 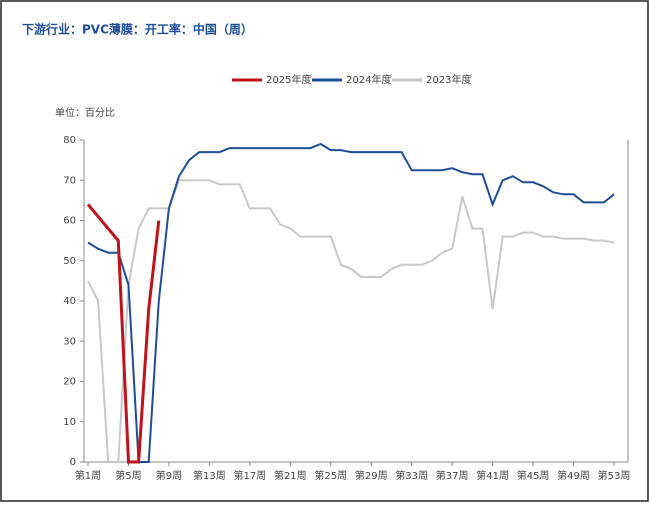 What do you see at coordinates (573, 475) in the screenshot?
I see `x-tick-label: 第49周` at bounding box center [573, 475].